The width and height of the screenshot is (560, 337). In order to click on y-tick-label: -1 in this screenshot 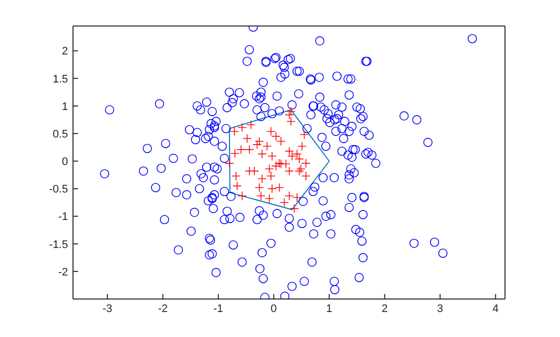, I will do `click(63, 217)`.